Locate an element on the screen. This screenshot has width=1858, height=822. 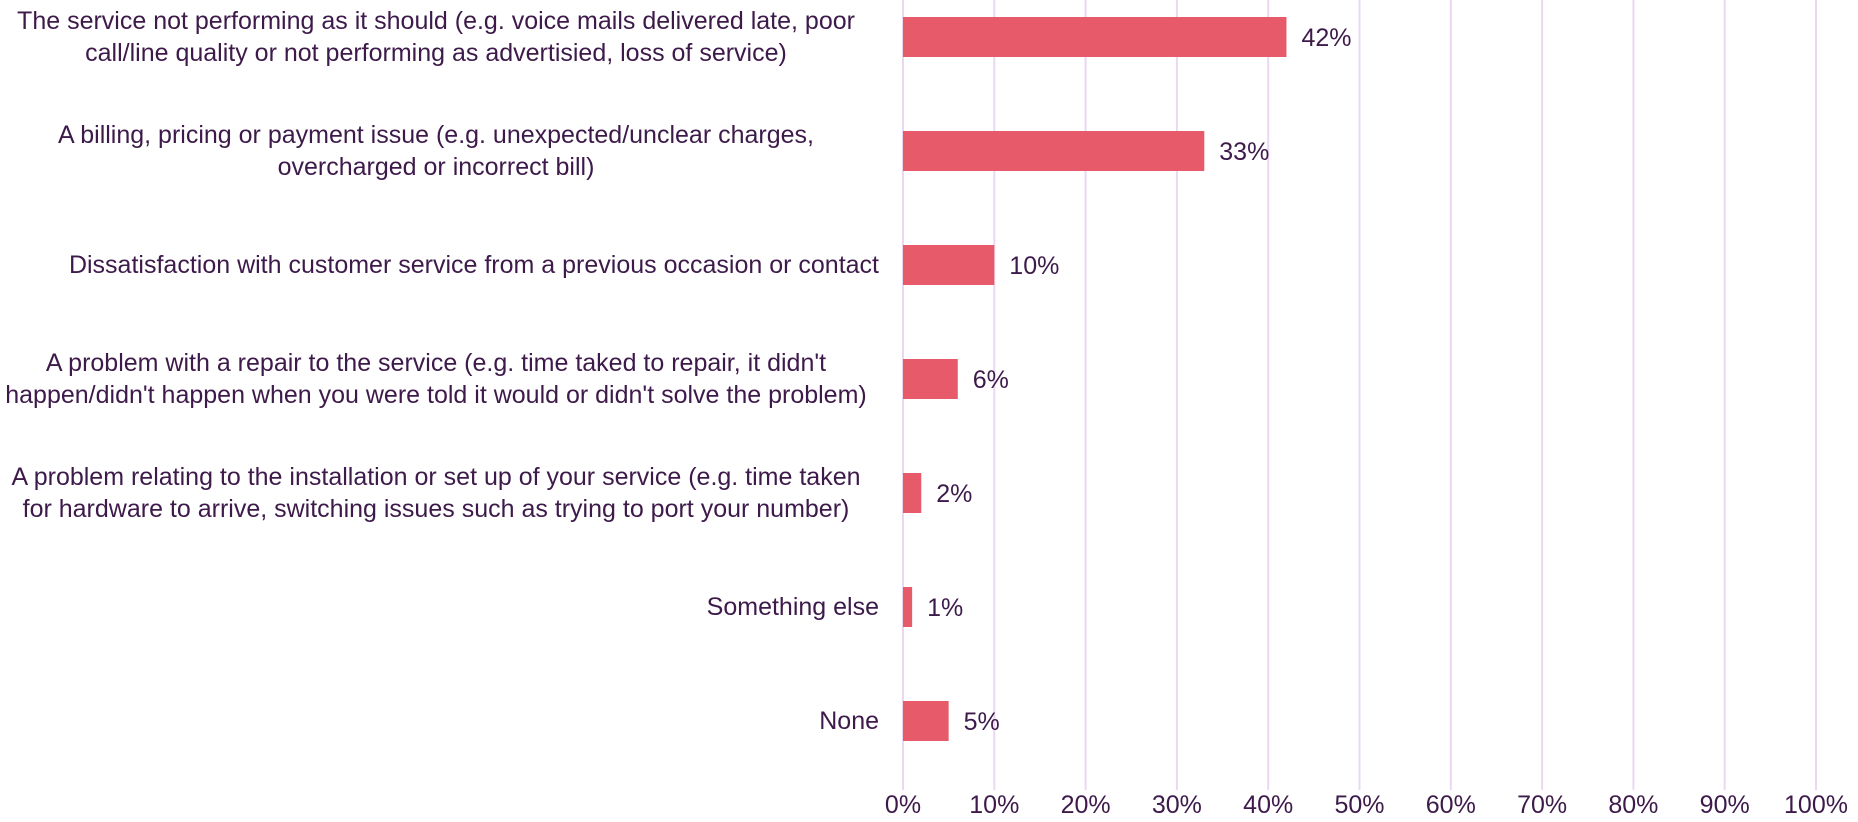
x-tick-label: 40% is located at coordinates (1268, 805).